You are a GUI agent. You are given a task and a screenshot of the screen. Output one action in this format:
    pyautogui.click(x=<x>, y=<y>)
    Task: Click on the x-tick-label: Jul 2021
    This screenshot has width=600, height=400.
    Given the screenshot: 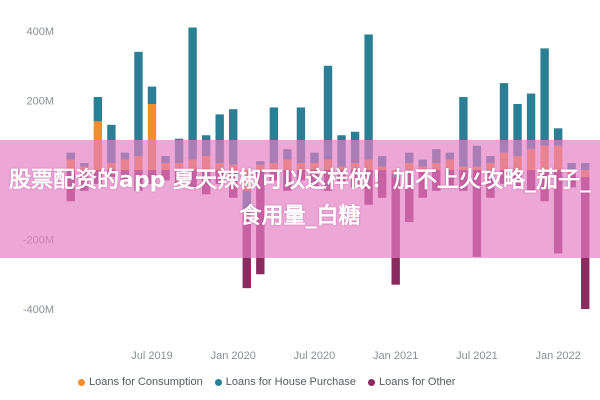 What is the action you would take?
    pyautogui.click(x=477, y=356)
    